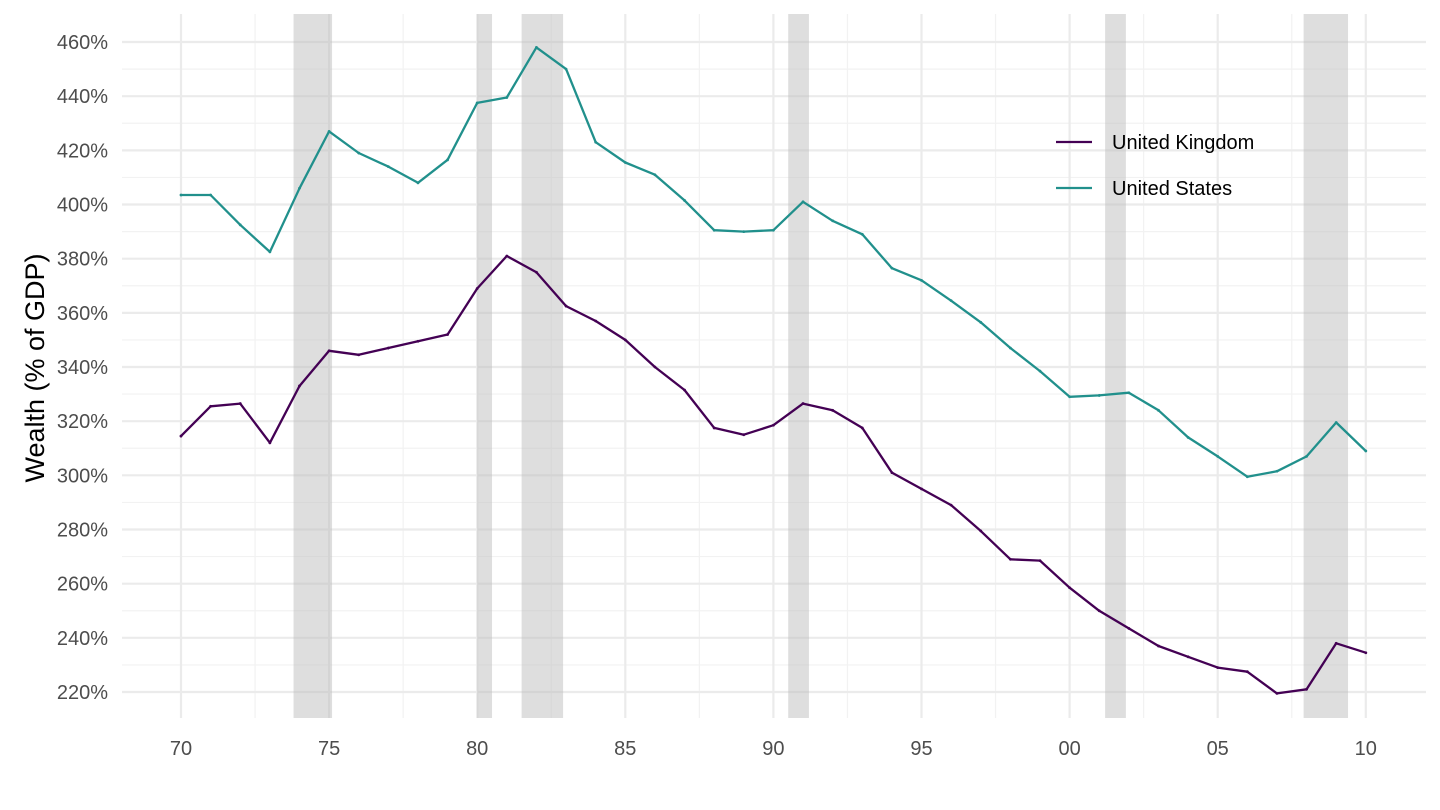 The height and width of the screenshot is (810, 1440). Describe the element at coordinates (1218, 749) in the screenshot. I see `x-tick-label: 05` at that location.